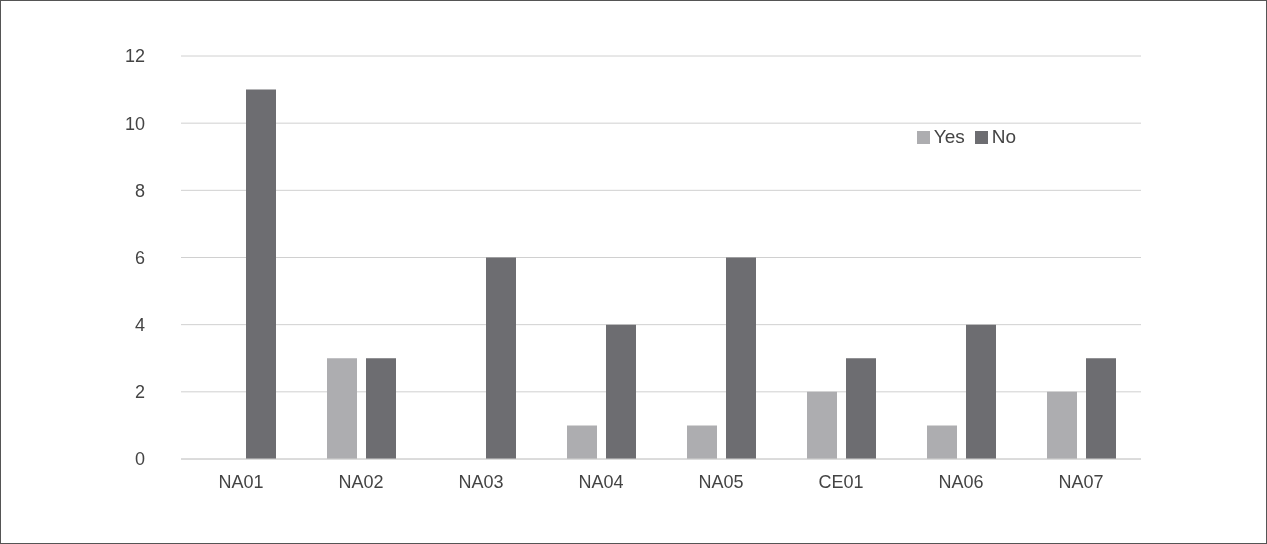  Describe the element at coordinates (139, 190) in the screenshot. I see `y-tick-label: 8` at that location.